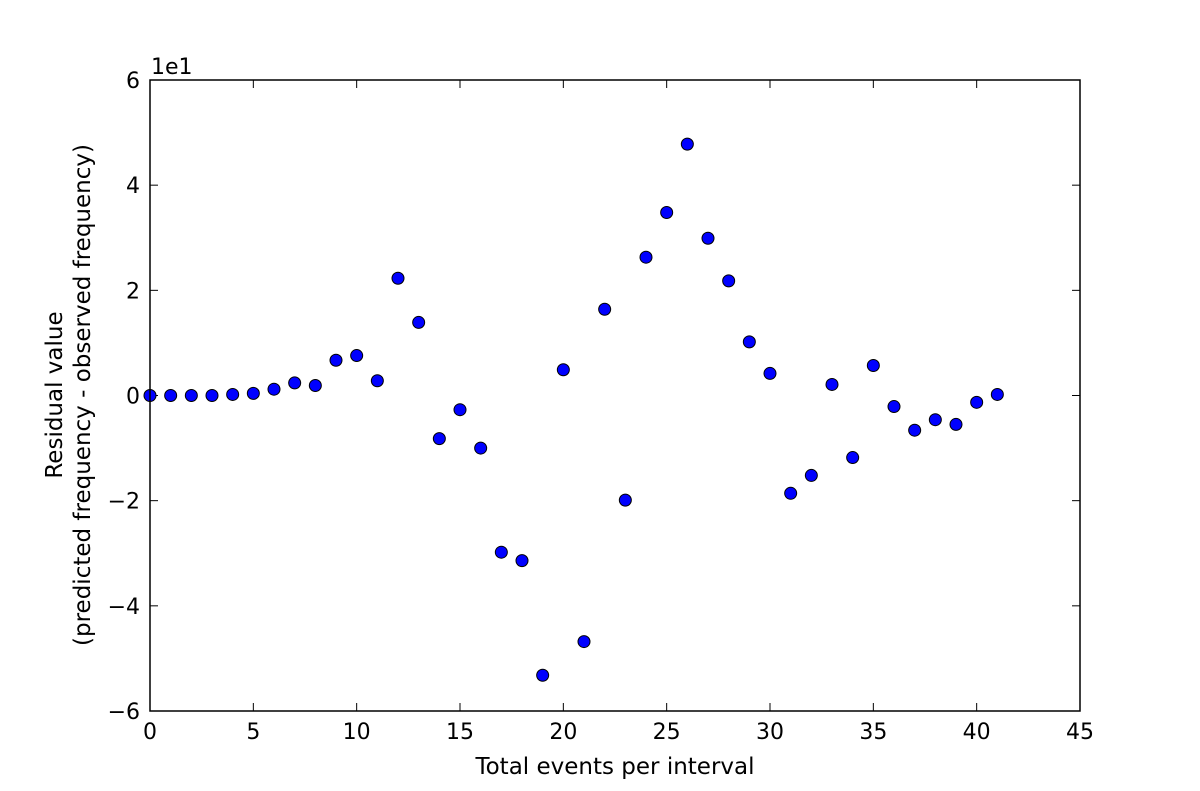  Describe the element at coordinates (133, 397) in the screenshot. I see `y-tick-label: 0` at that location.